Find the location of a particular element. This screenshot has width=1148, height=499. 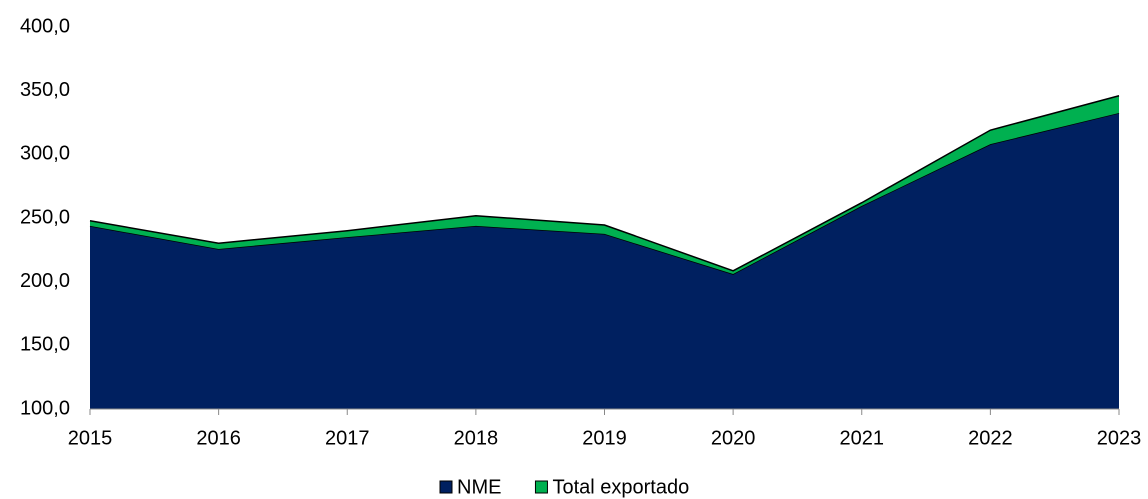

y-tick-label: 300,0 is located at coordinates (45, 154).